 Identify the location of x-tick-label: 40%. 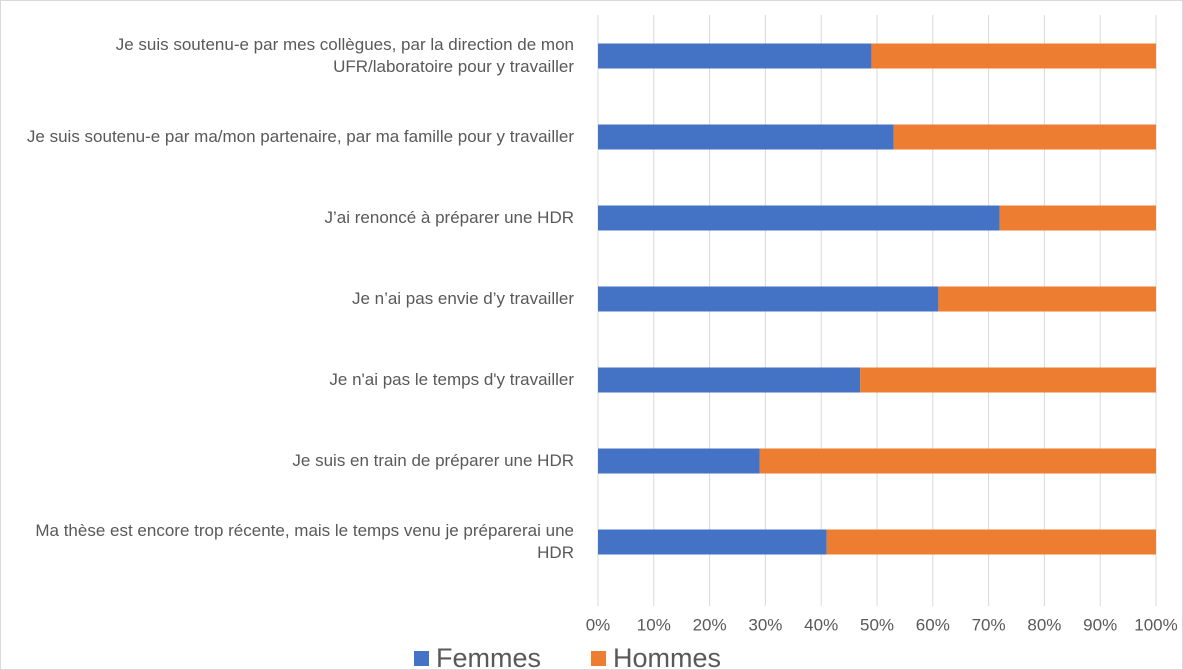
(821, 624).